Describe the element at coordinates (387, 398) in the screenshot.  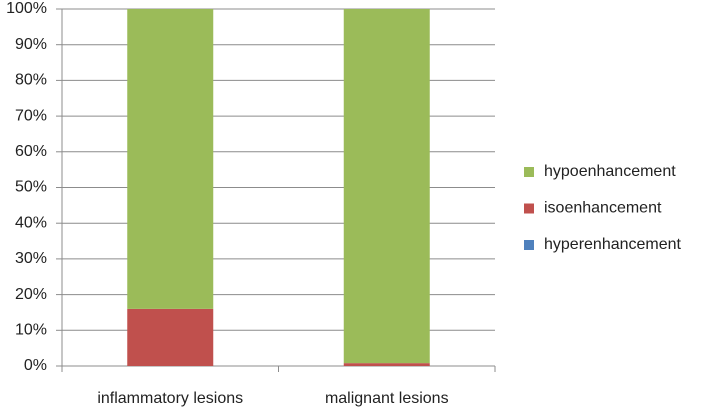
I see `x-tick-label: malignant lesions` at that location.